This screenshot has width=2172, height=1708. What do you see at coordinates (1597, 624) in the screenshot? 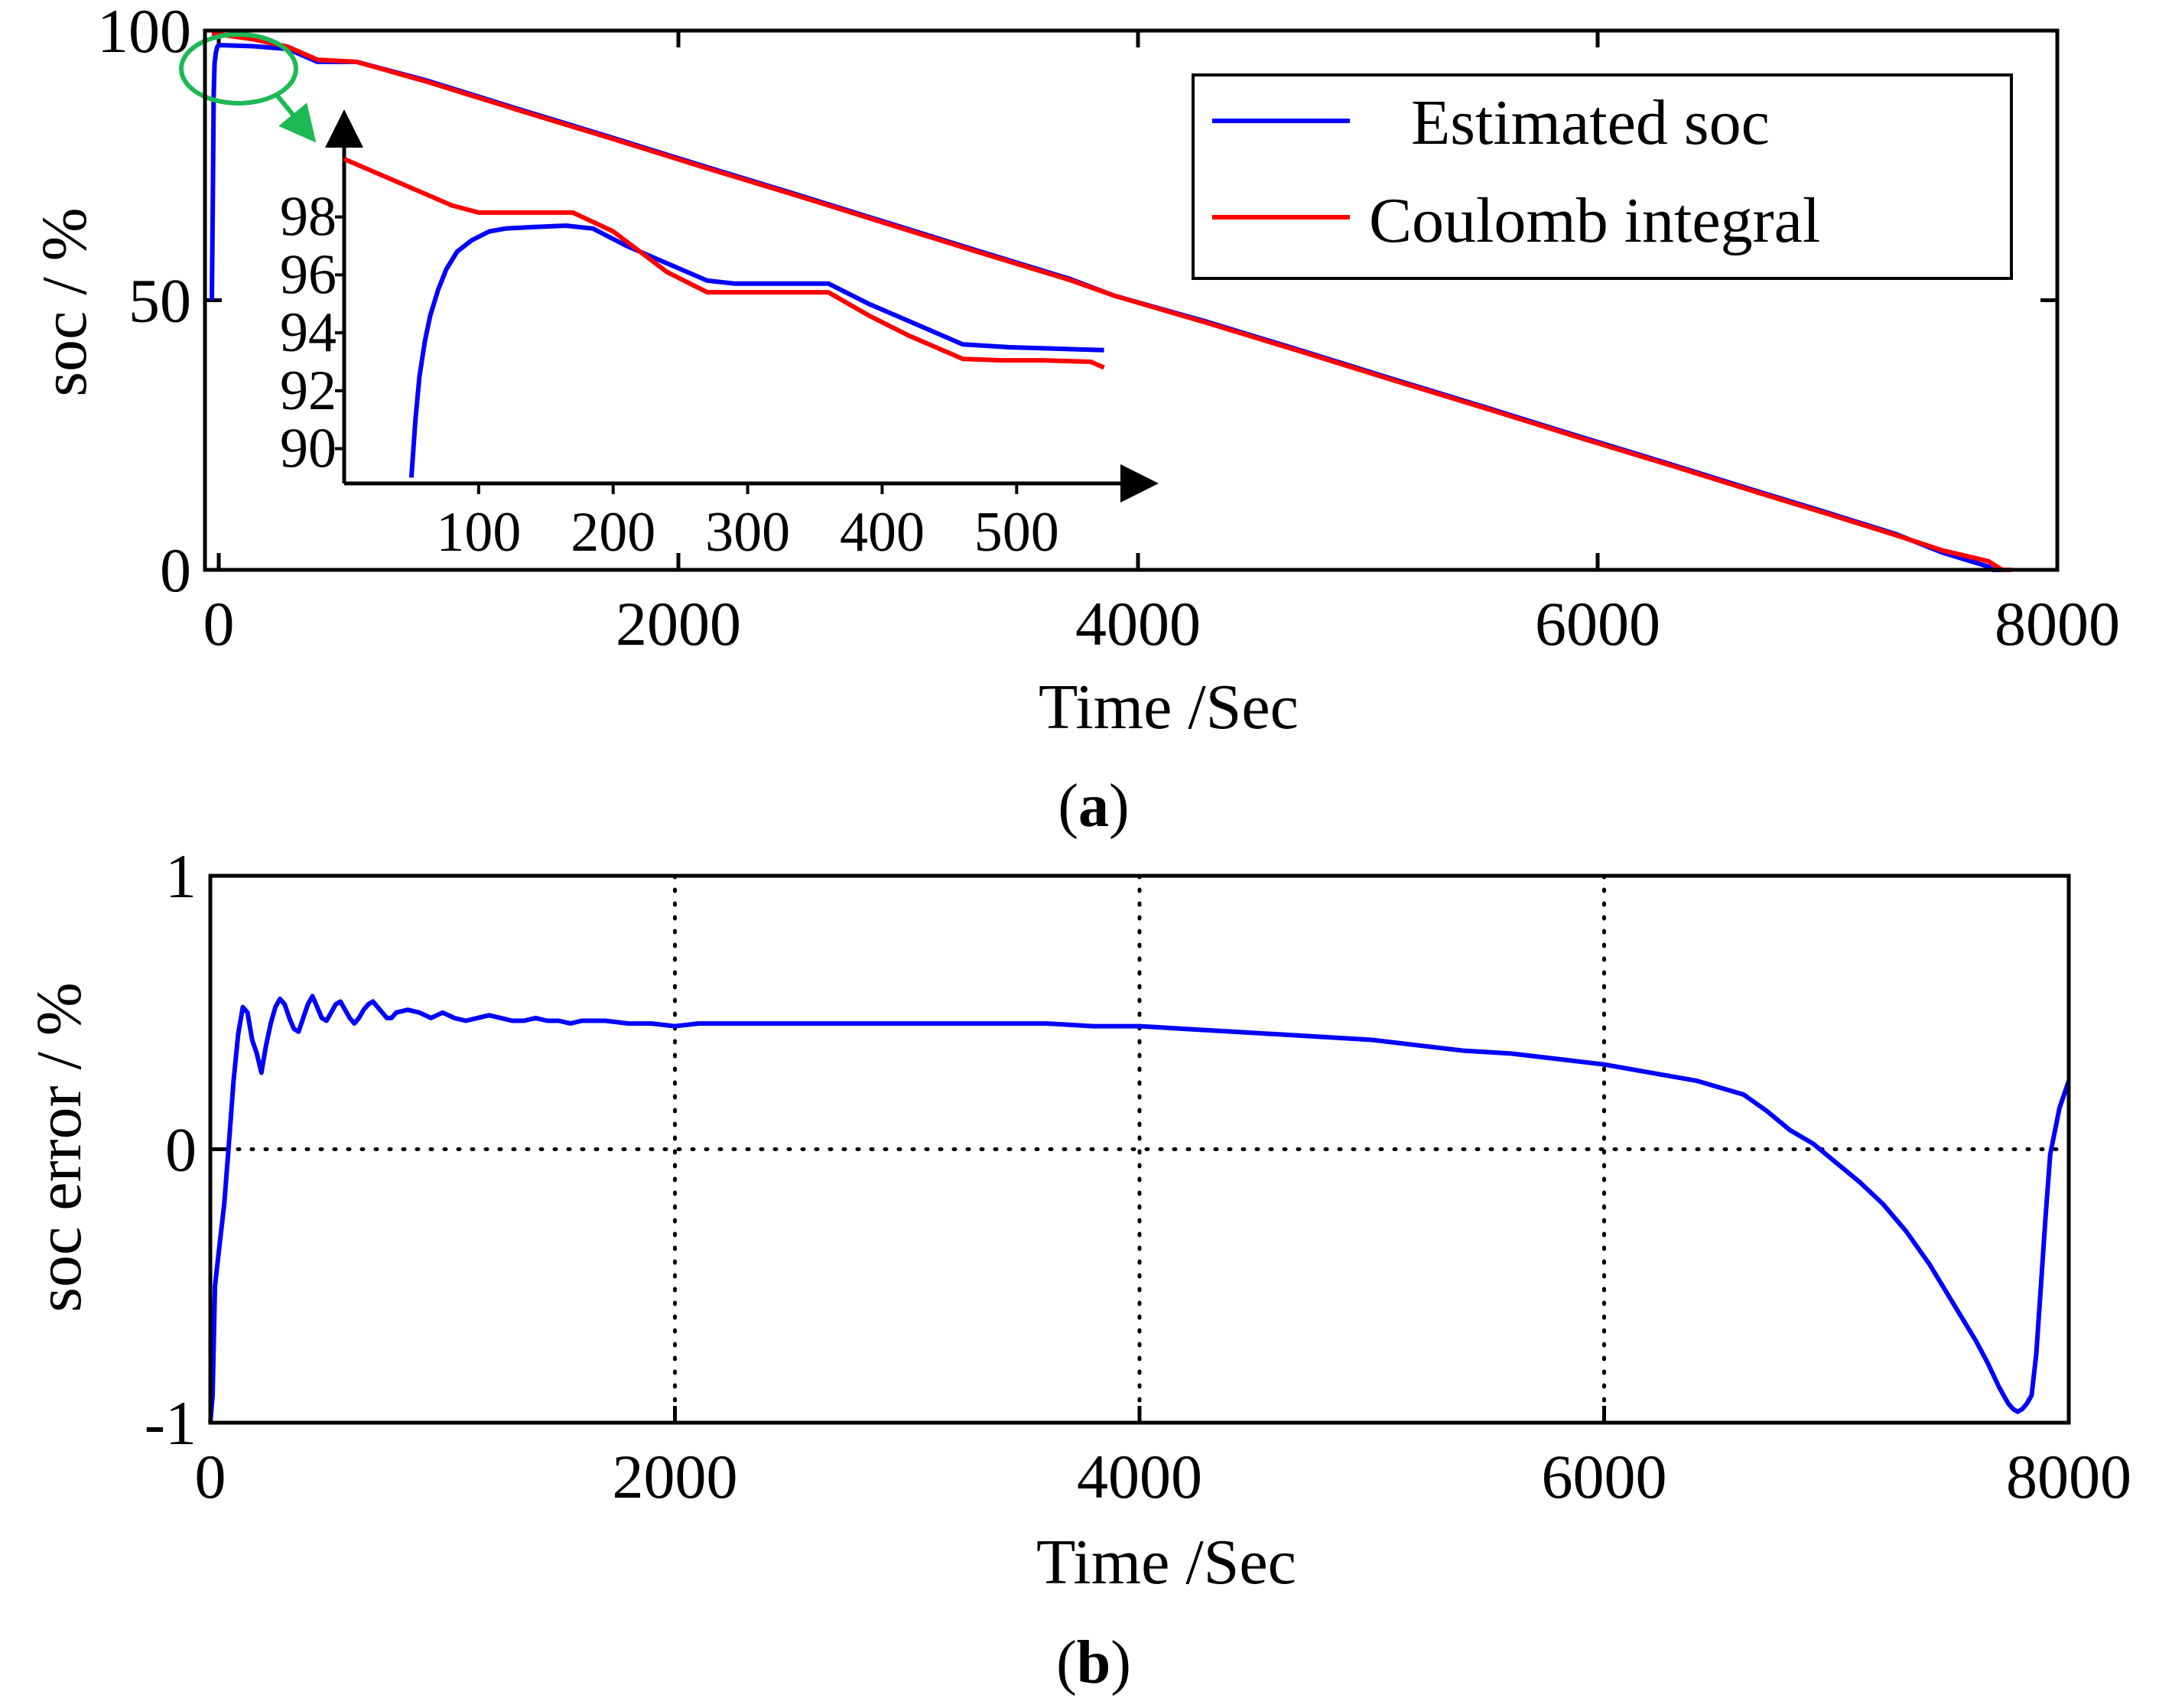
I see `panel-a-xtick-label: 6000` at bounding box center [1597, 624].